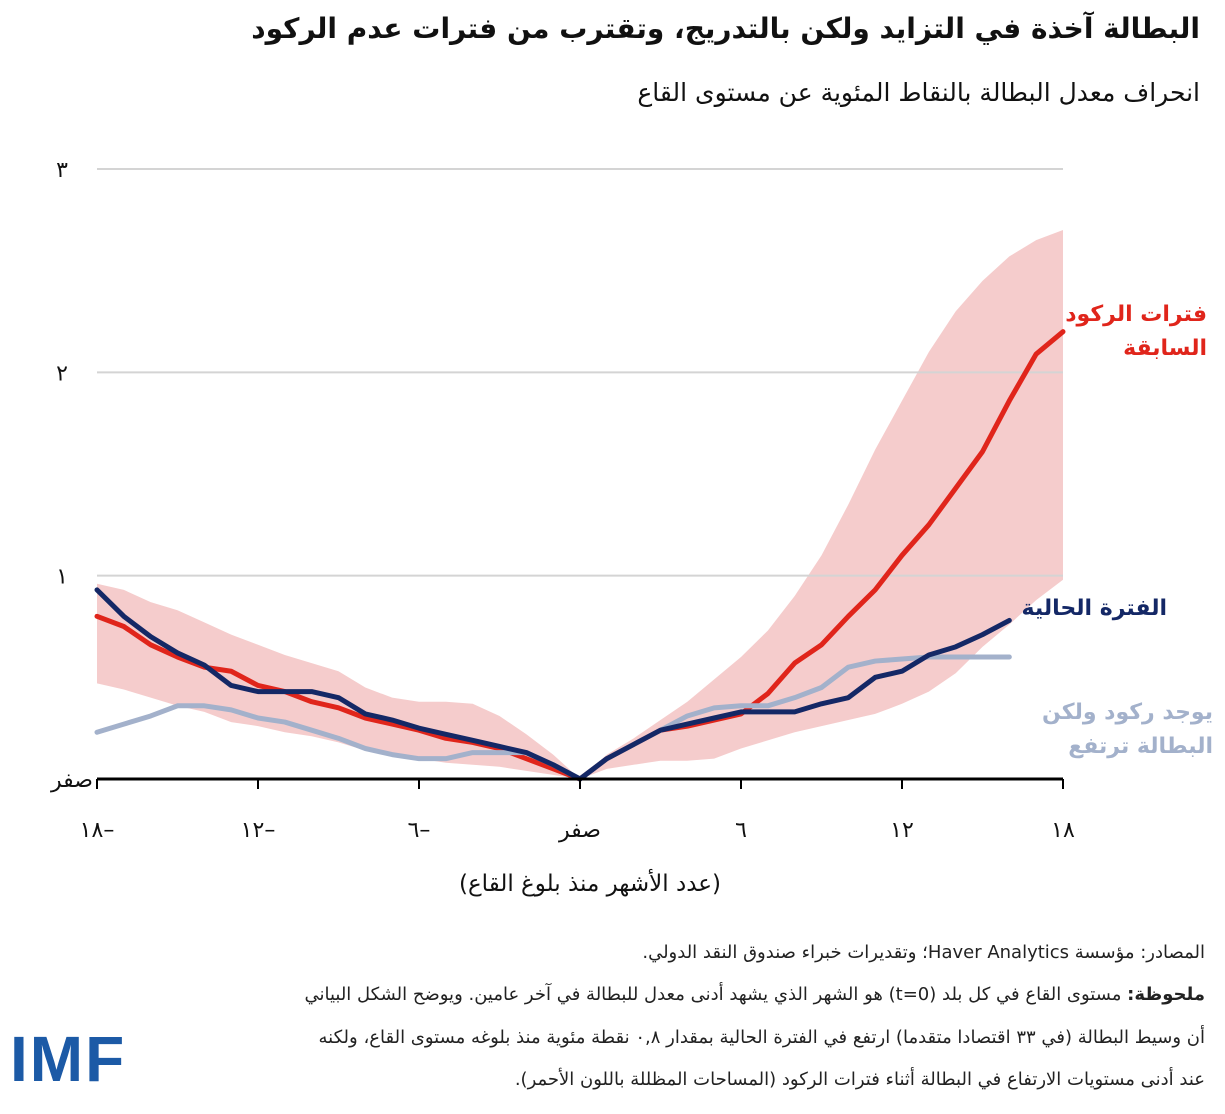  I want to click on x-tick-label: صفر, so click(579, 830).